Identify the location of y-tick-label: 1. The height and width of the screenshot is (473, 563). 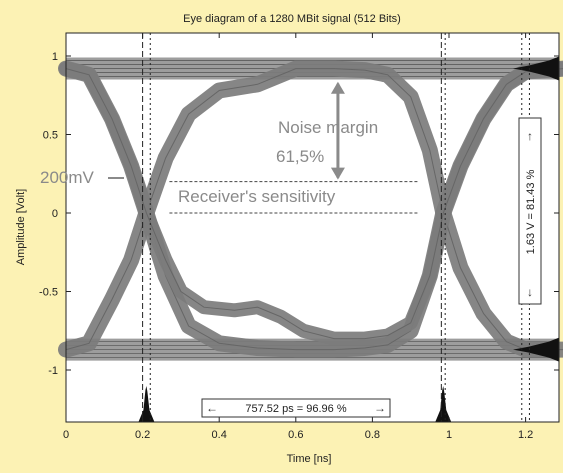
(55, 57).